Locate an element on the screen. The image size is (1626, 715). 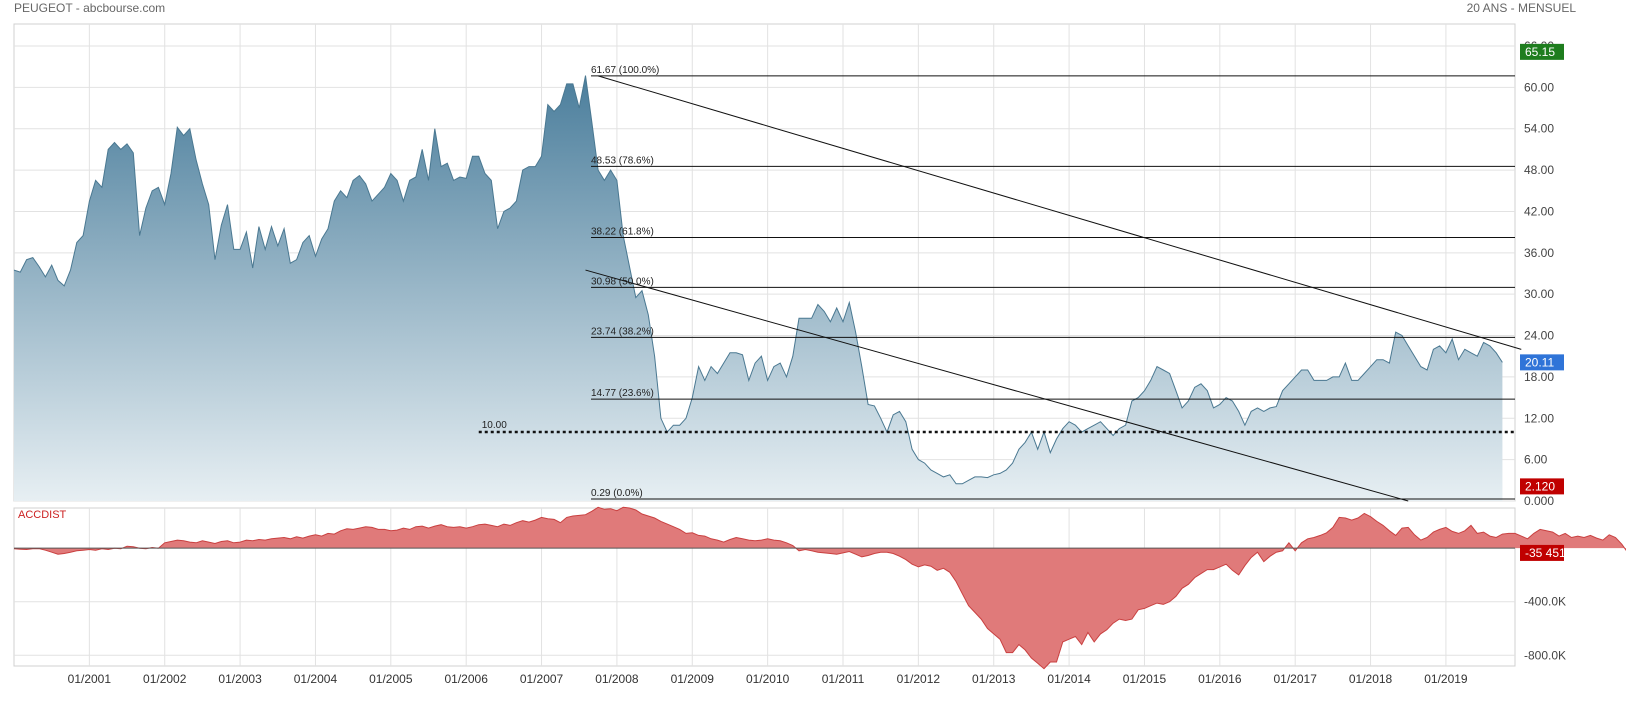
support-label: 10.00 is located at coordinates (494, 425).